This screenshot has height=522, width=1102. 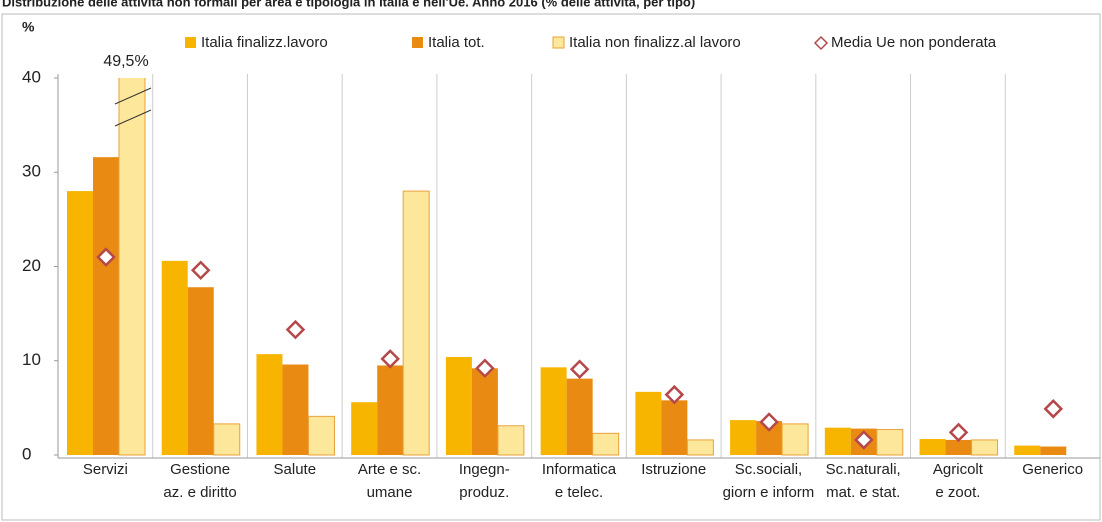 I want to click on y-tick-label: 30, so click(x=31, y=171).